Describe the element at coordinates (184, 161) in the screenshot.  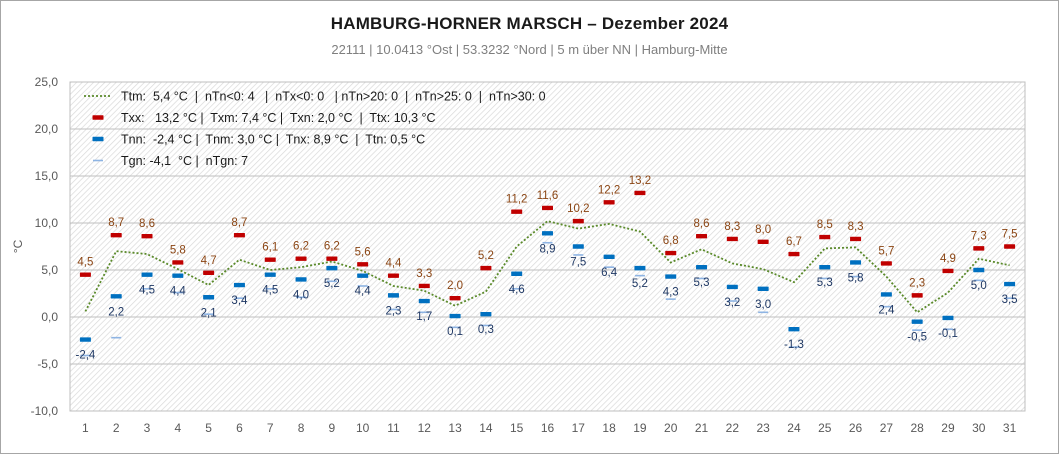
I see `legend-entry: Tgn: -4,1 °C | nTgn: 7` at that location.